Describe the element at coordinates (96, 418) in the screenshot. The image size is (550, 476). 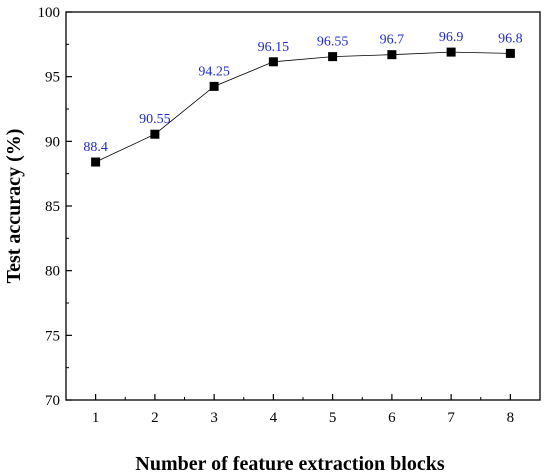
I see `x-tick-label: 1` at that location.